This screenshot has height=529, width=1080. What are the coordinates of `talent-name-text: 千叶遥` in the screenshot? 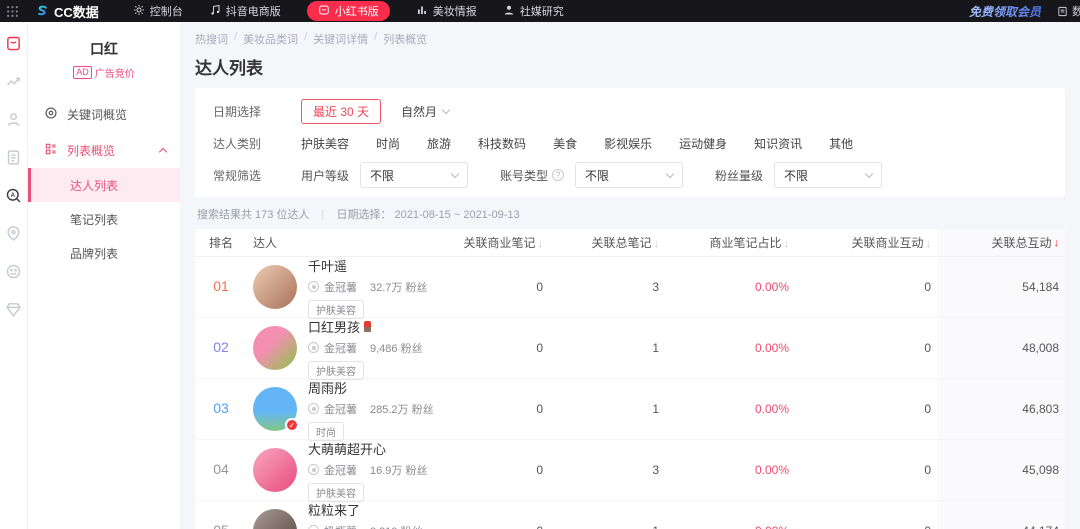 It's located at (328, 266).